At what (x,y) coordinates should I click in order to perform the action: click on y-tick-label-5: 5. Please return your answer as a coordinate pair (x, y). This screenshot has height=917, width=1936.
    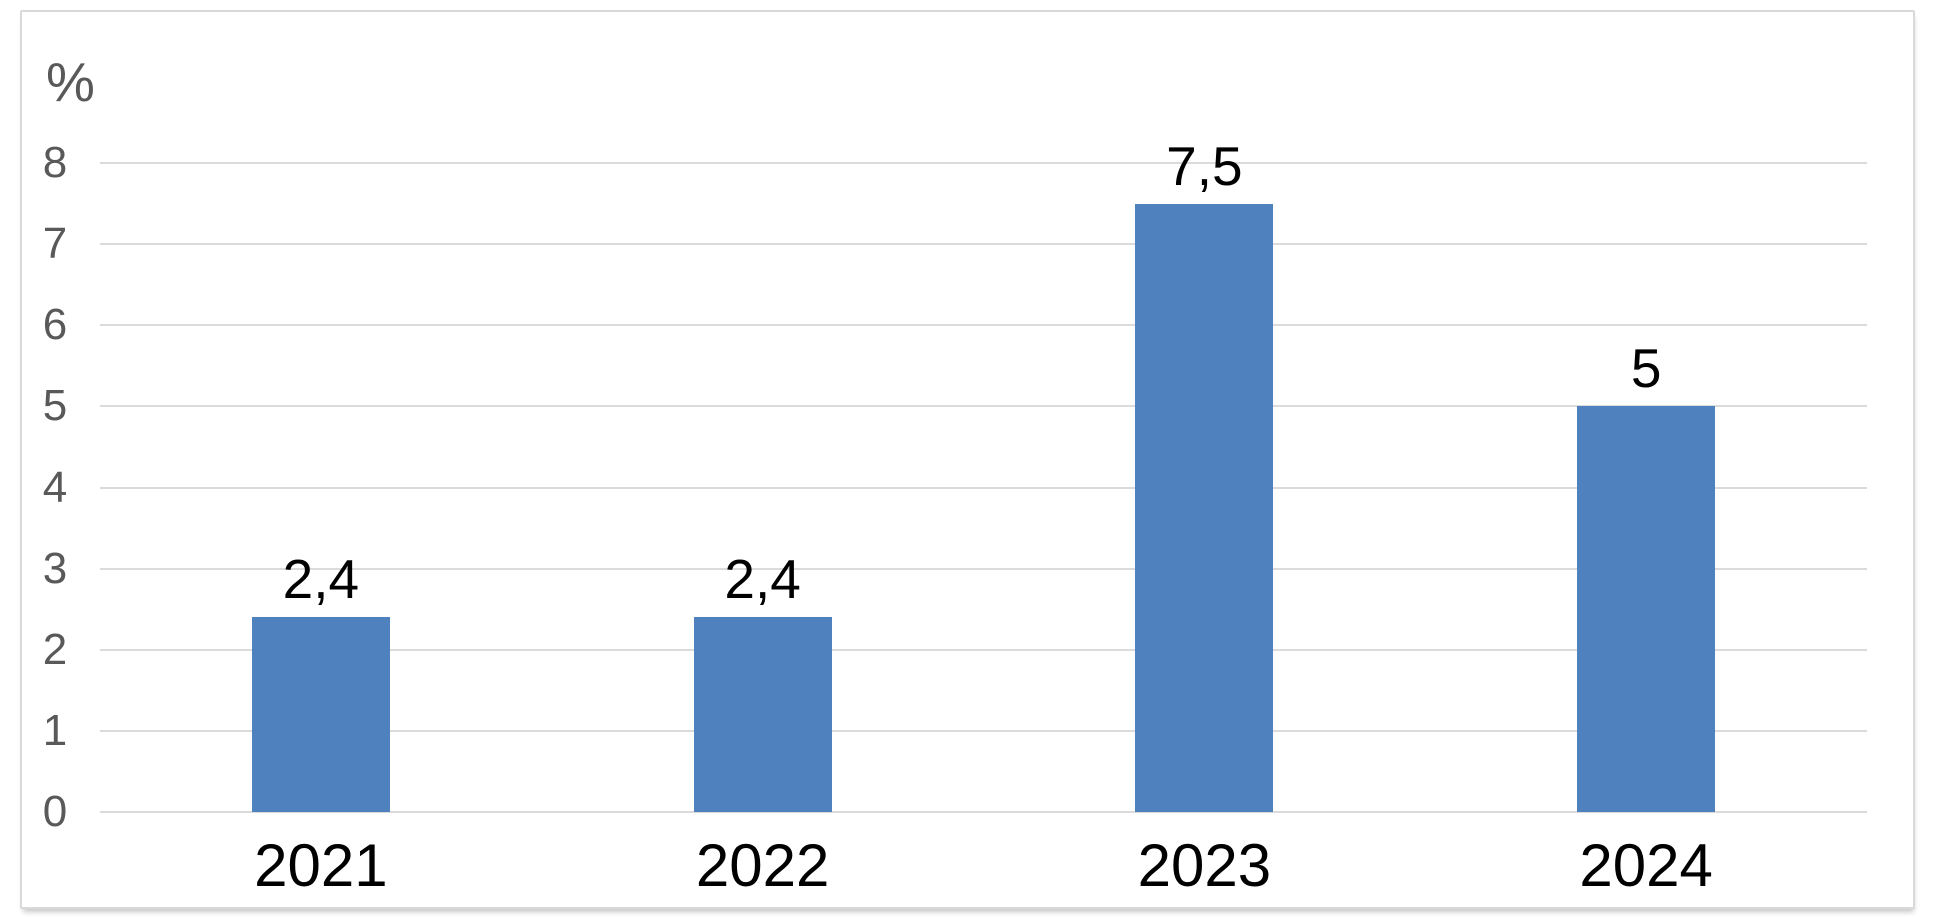
    Looking at the image, I should click on (55, 406).